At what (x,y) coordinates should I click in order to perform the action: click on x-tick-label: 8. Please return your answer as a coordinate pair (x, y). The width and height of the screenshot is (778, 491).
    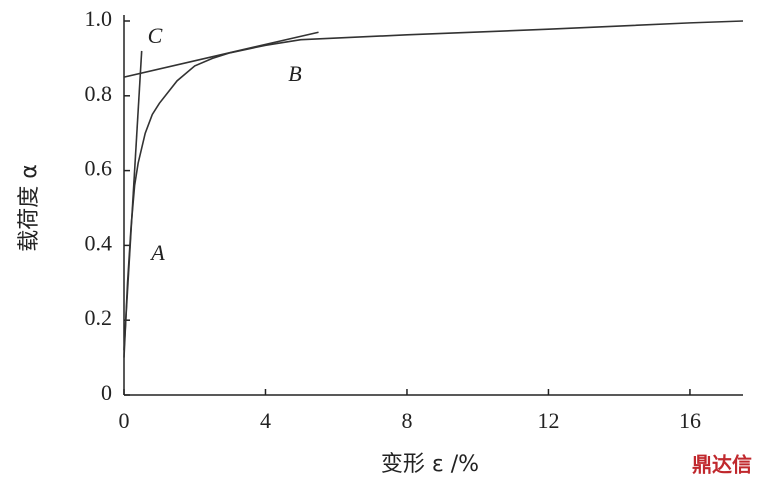
    Looking at the image, I should click on (406, 420).